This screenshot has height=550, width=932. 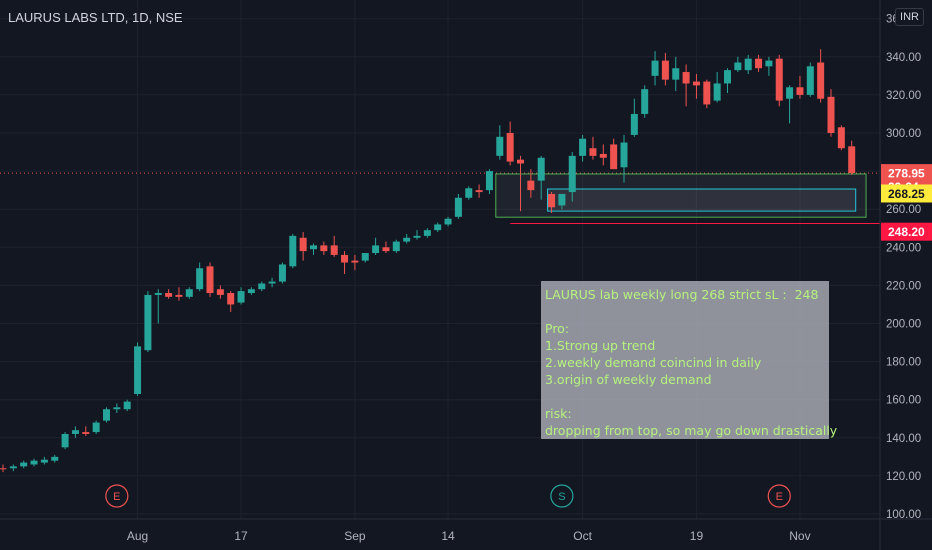 What do you see at coordinates (799, 536) in the screenshot?
I see `x-tick-label: Nov` at bounding box center [799, 536].